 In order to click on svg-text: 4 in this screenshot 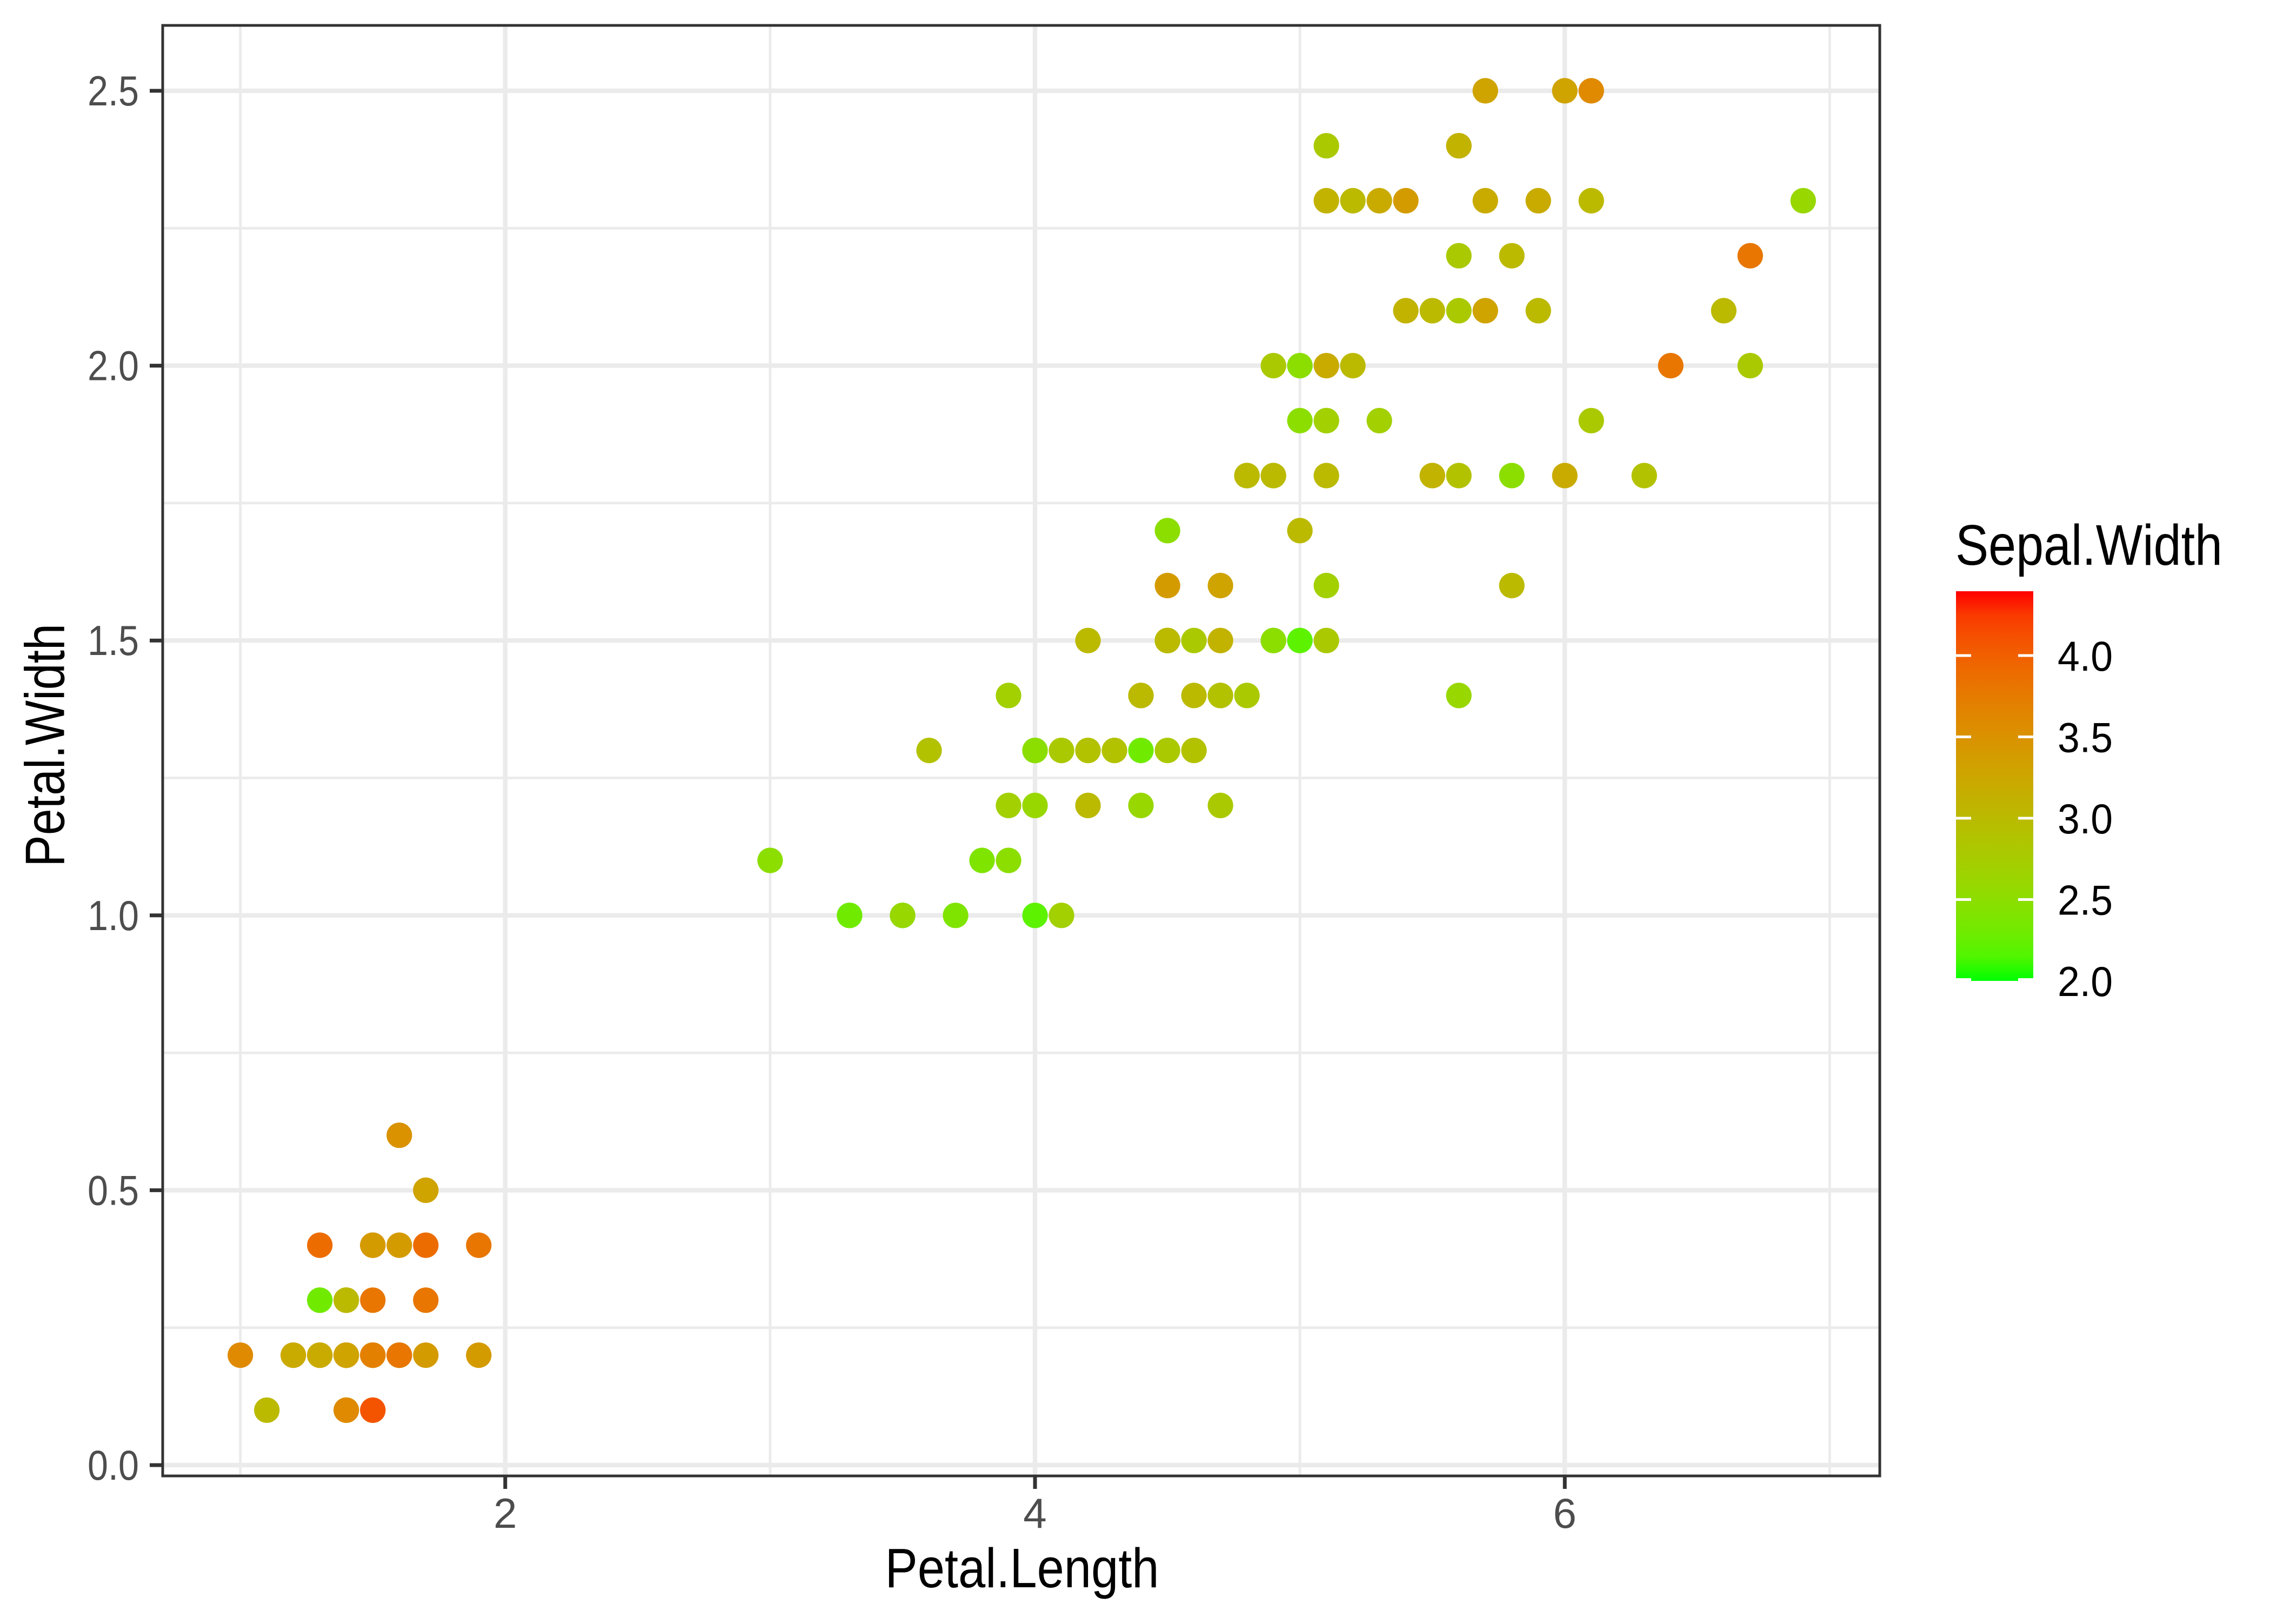, I will do `click(1034, 1513)`.